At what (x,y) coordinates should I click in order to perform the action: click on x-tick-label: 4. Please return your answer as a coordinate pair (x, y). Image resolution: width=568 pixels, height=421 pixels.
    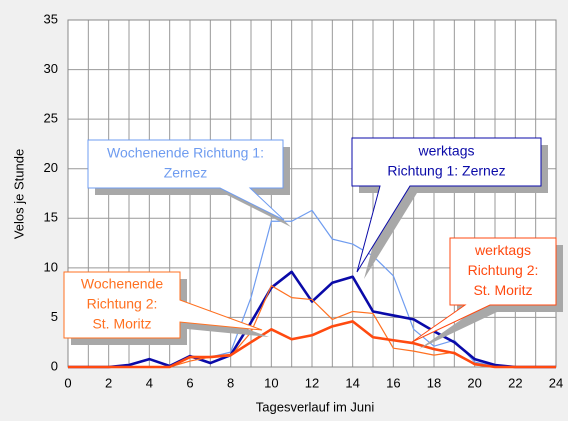
    Looking at the image, I should click on (149, 382).